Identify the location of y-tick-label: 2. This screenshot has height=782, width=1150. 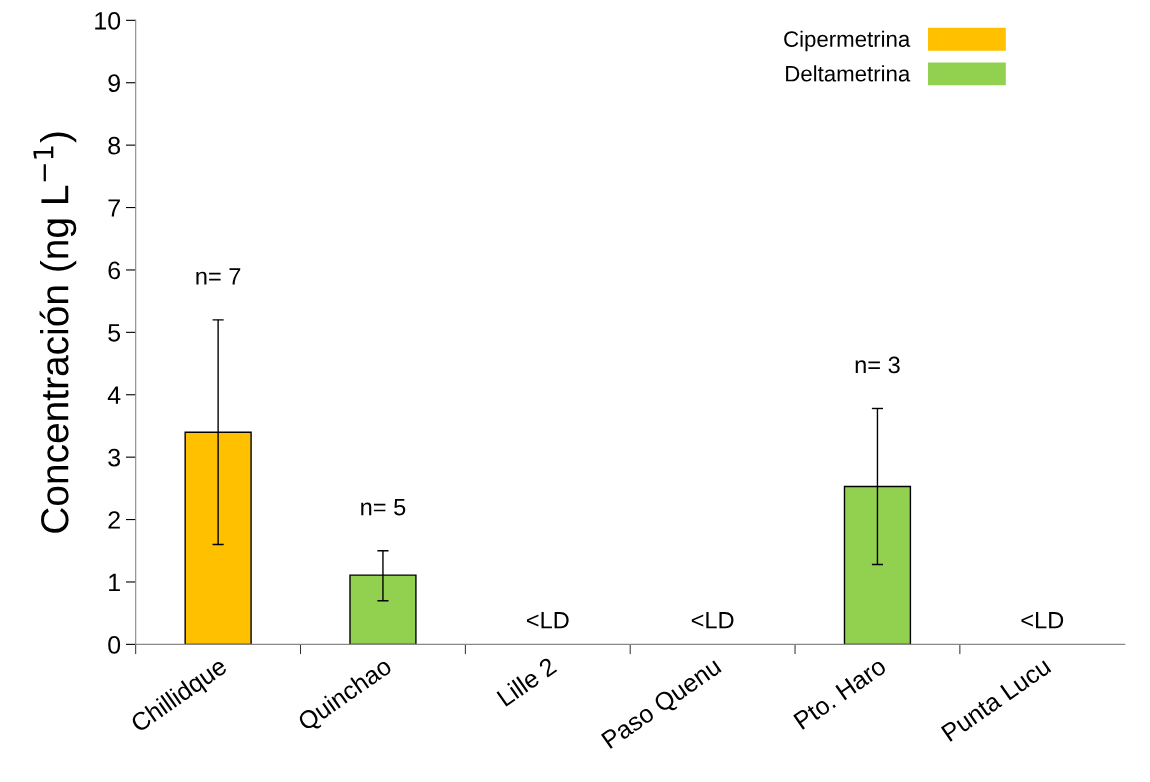
(114, 520).